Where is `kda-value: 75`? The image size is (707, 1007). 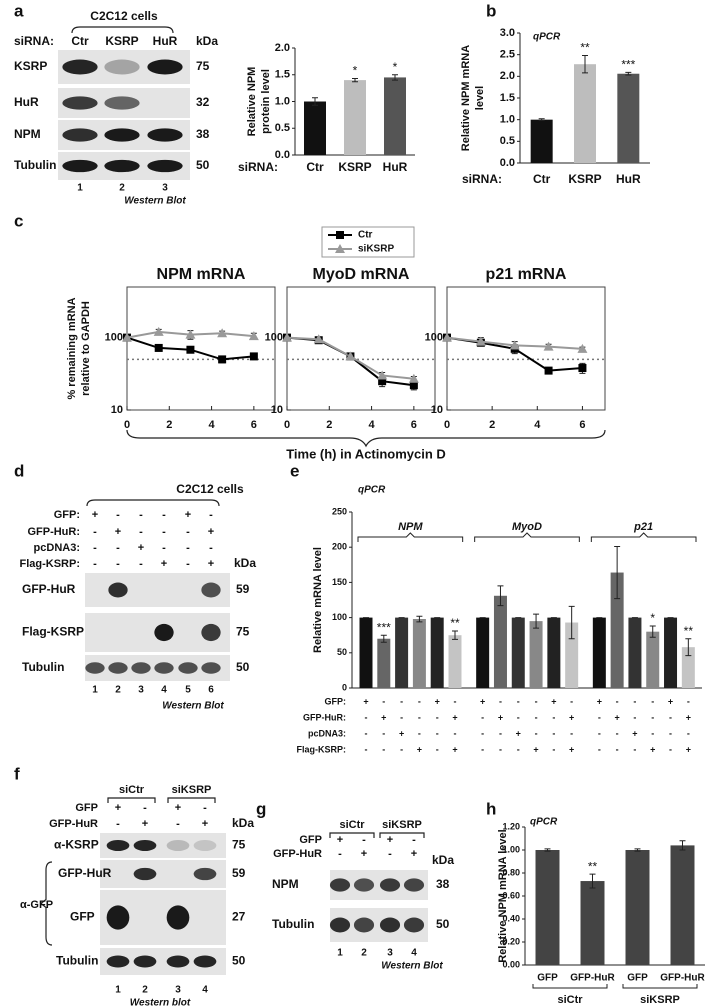
kda-value: 75 is located at coordinates (203, 66).